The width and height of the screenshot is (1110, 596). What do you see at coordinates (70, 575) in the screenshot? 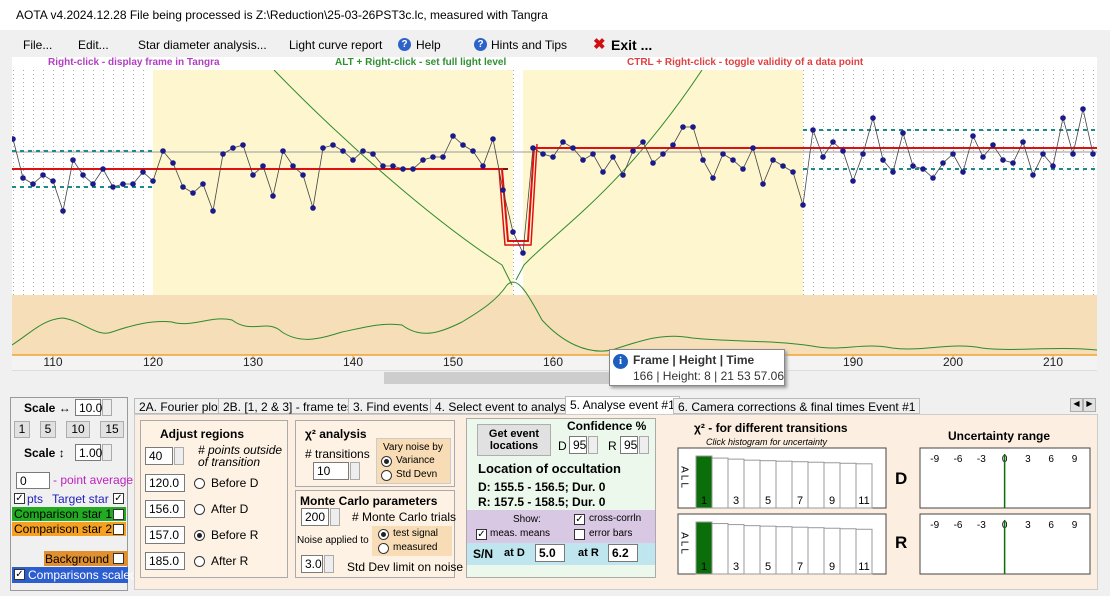
I see `swatch` at bounding box center [70, 575].